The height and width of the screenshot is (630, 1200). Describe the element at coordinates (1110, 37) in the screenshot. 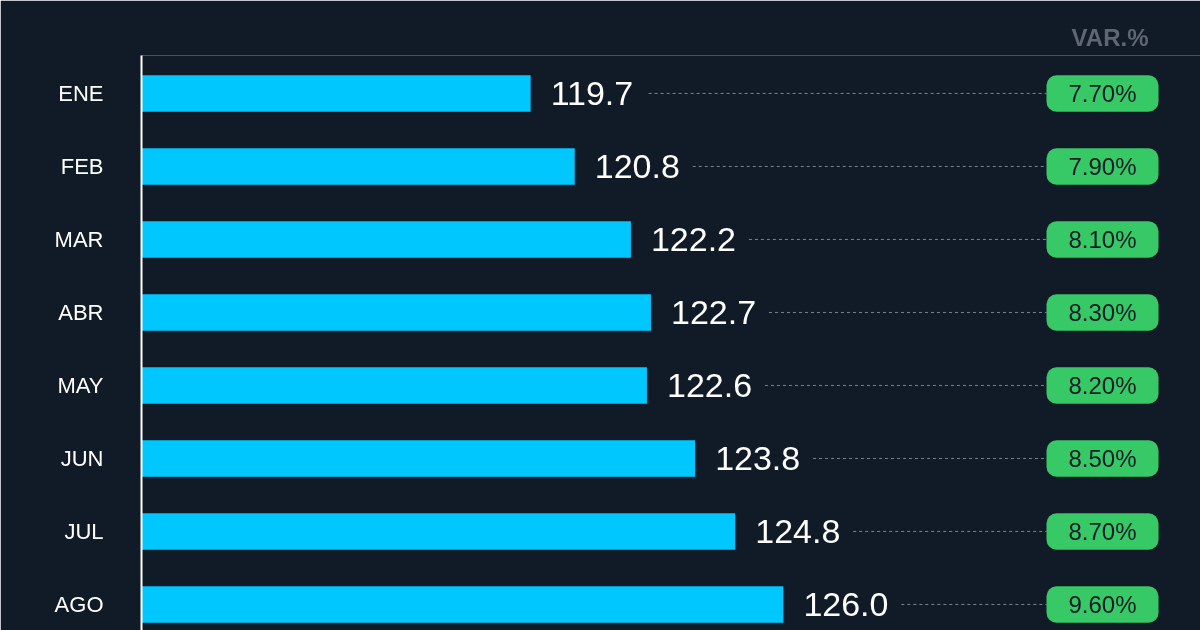

I see `text: VAR.%` at that location.